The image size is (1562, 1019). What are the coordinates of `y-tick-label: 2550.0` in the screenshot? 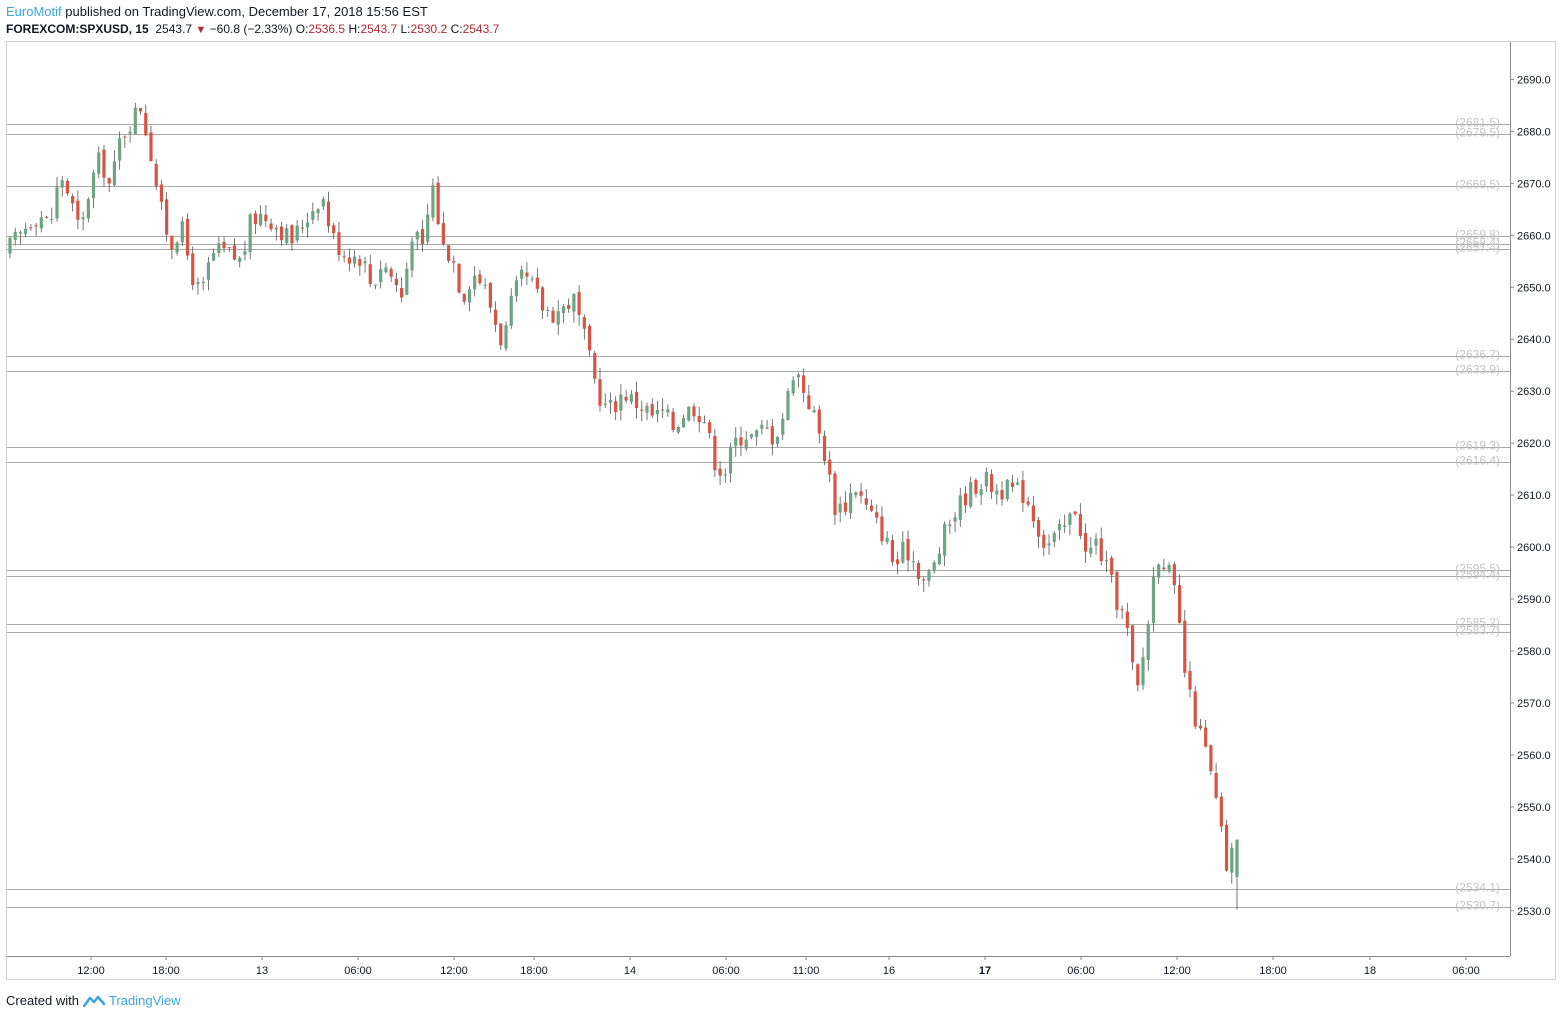 It's located at (1534, 808).